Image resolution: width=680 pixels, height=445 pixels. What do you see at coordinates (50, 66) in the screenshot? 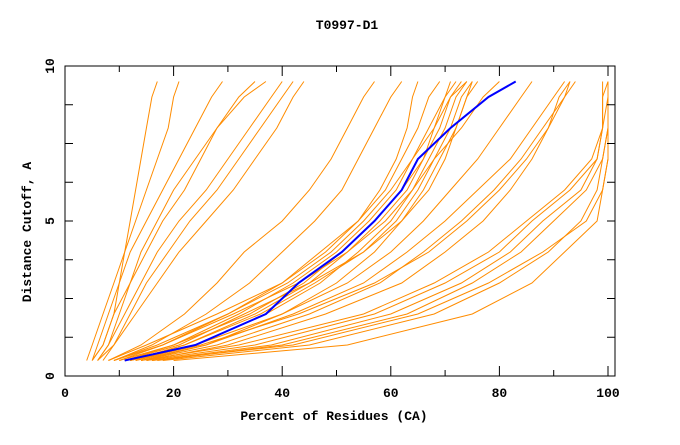
I see `y-tick-label: 10` at bounding box center [50, 66].